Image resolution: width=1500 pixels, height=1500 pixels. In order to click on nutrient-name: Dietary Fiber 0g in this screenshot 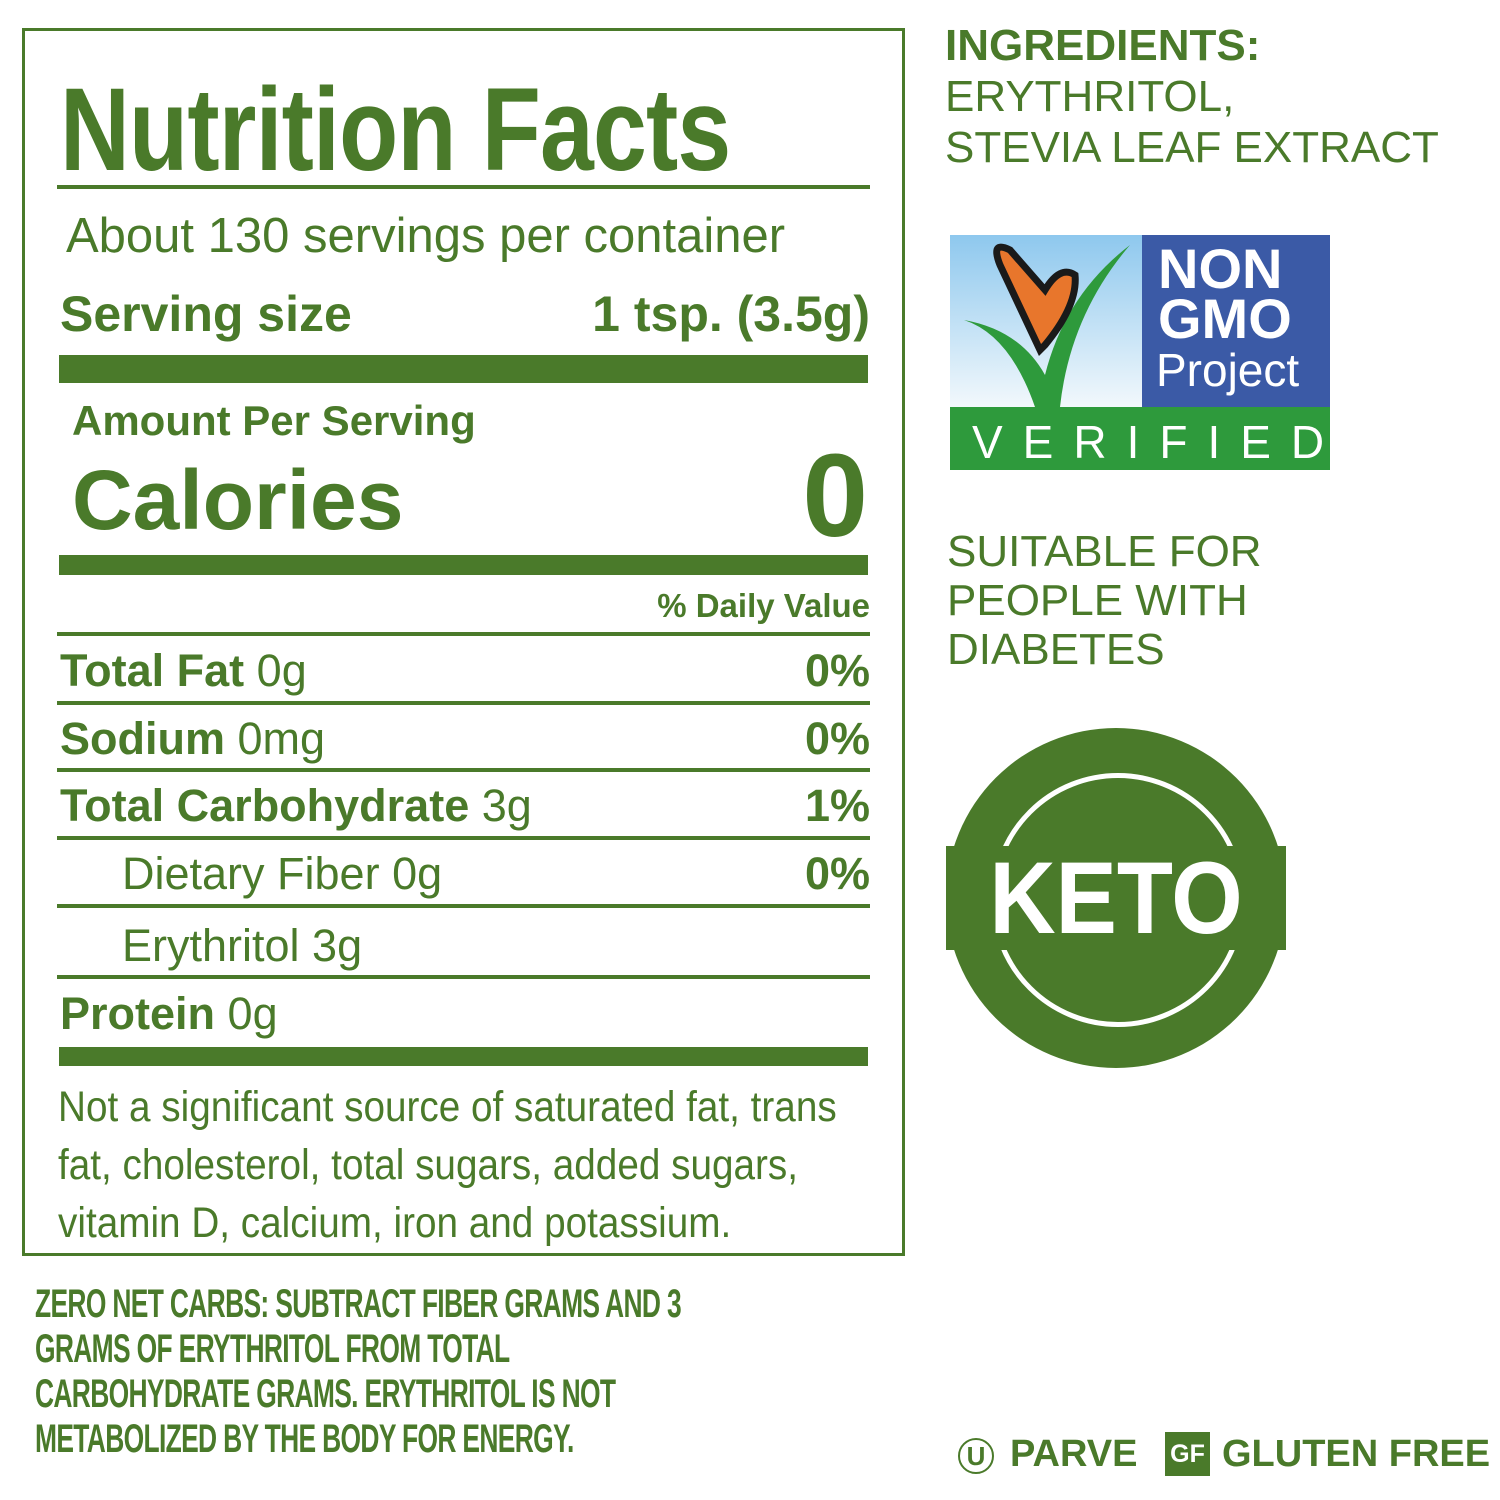, I will do `click(282, 873)`.